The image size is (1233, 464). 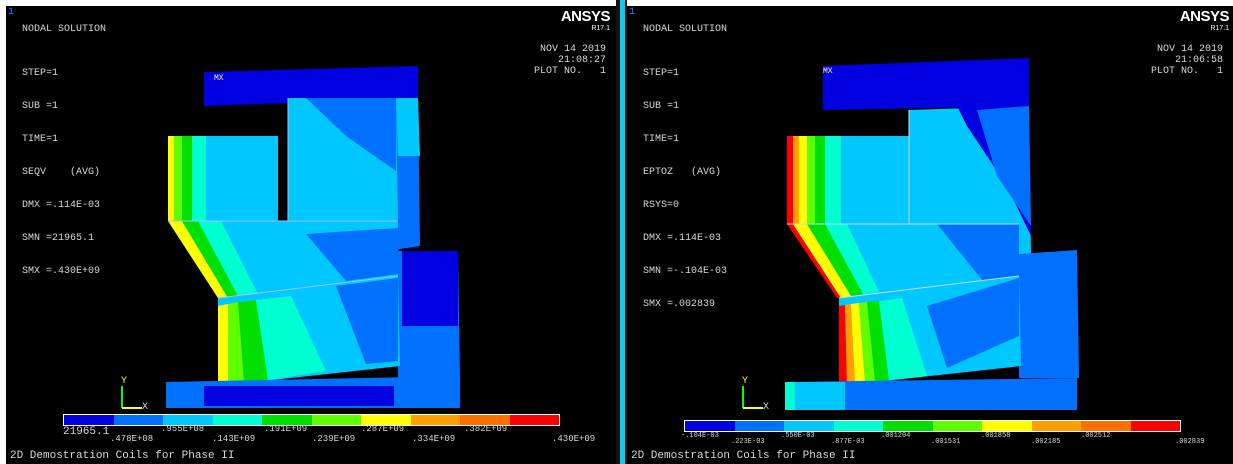 I want to click on stat-result: SEQV (AVG), so click(x=61, y=172).